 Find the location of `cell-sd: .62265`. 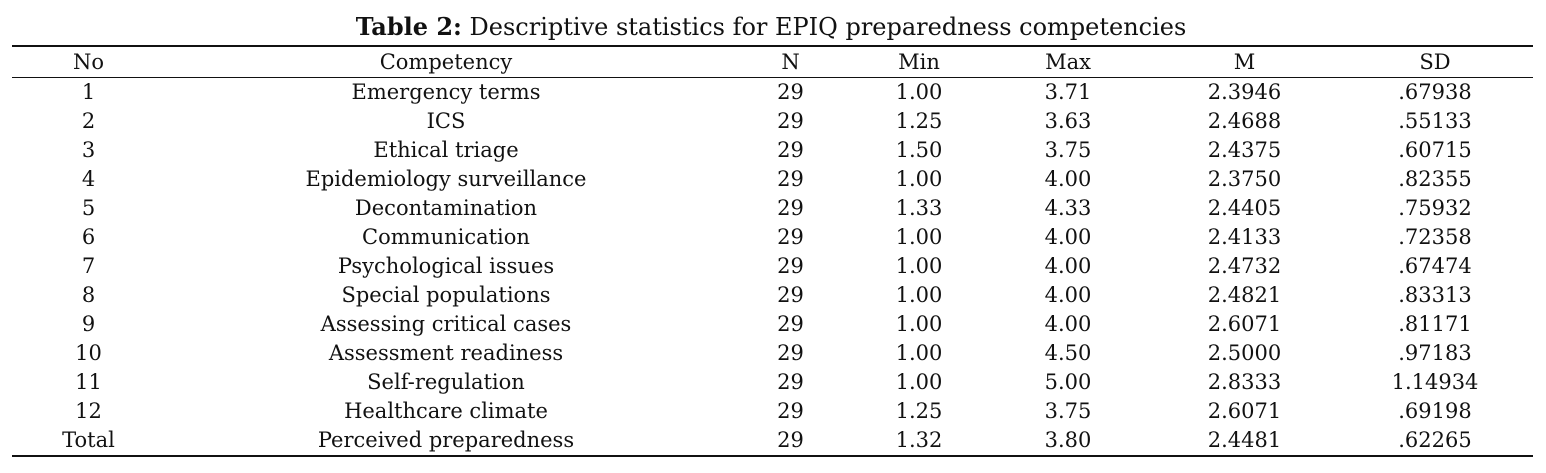

cell-sd: .62265 is located at coordinates (1435, 440).